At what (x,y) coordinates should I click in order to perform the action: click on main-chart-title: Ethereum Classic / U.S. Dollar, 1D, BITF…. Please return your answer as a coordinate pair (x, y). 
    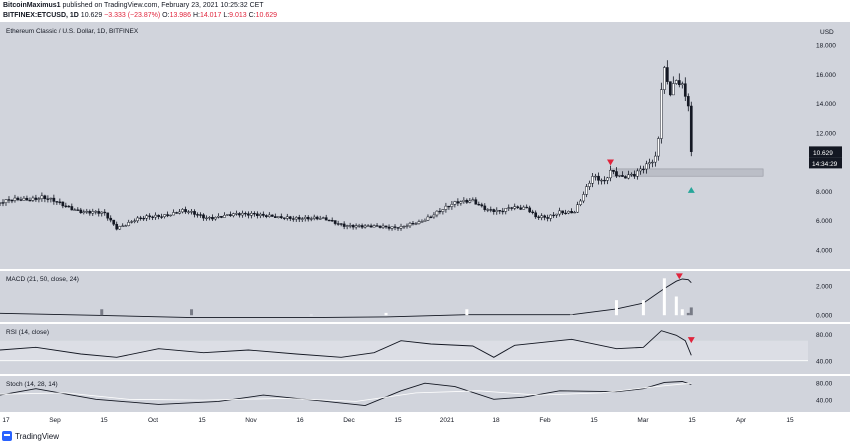
    Looking at the image, I should click on (72, 31).